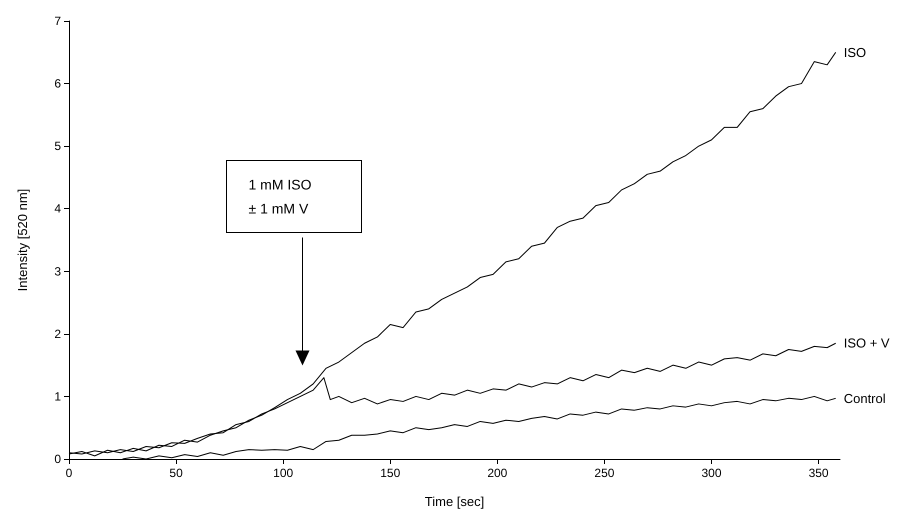 The image size is (924, 528). I want to click on y-tick-label: 2, so click(58, 333).